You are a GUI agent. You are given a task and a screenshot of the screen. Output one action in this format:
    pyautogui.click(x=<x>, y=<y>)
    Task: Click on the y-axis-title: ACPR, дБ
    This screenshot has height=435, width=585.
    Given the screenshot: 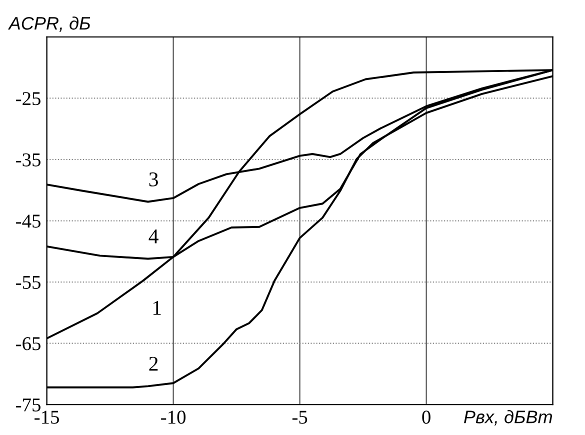 What is the action you would take?
    pyautogui.click(x=49, y=24)
    